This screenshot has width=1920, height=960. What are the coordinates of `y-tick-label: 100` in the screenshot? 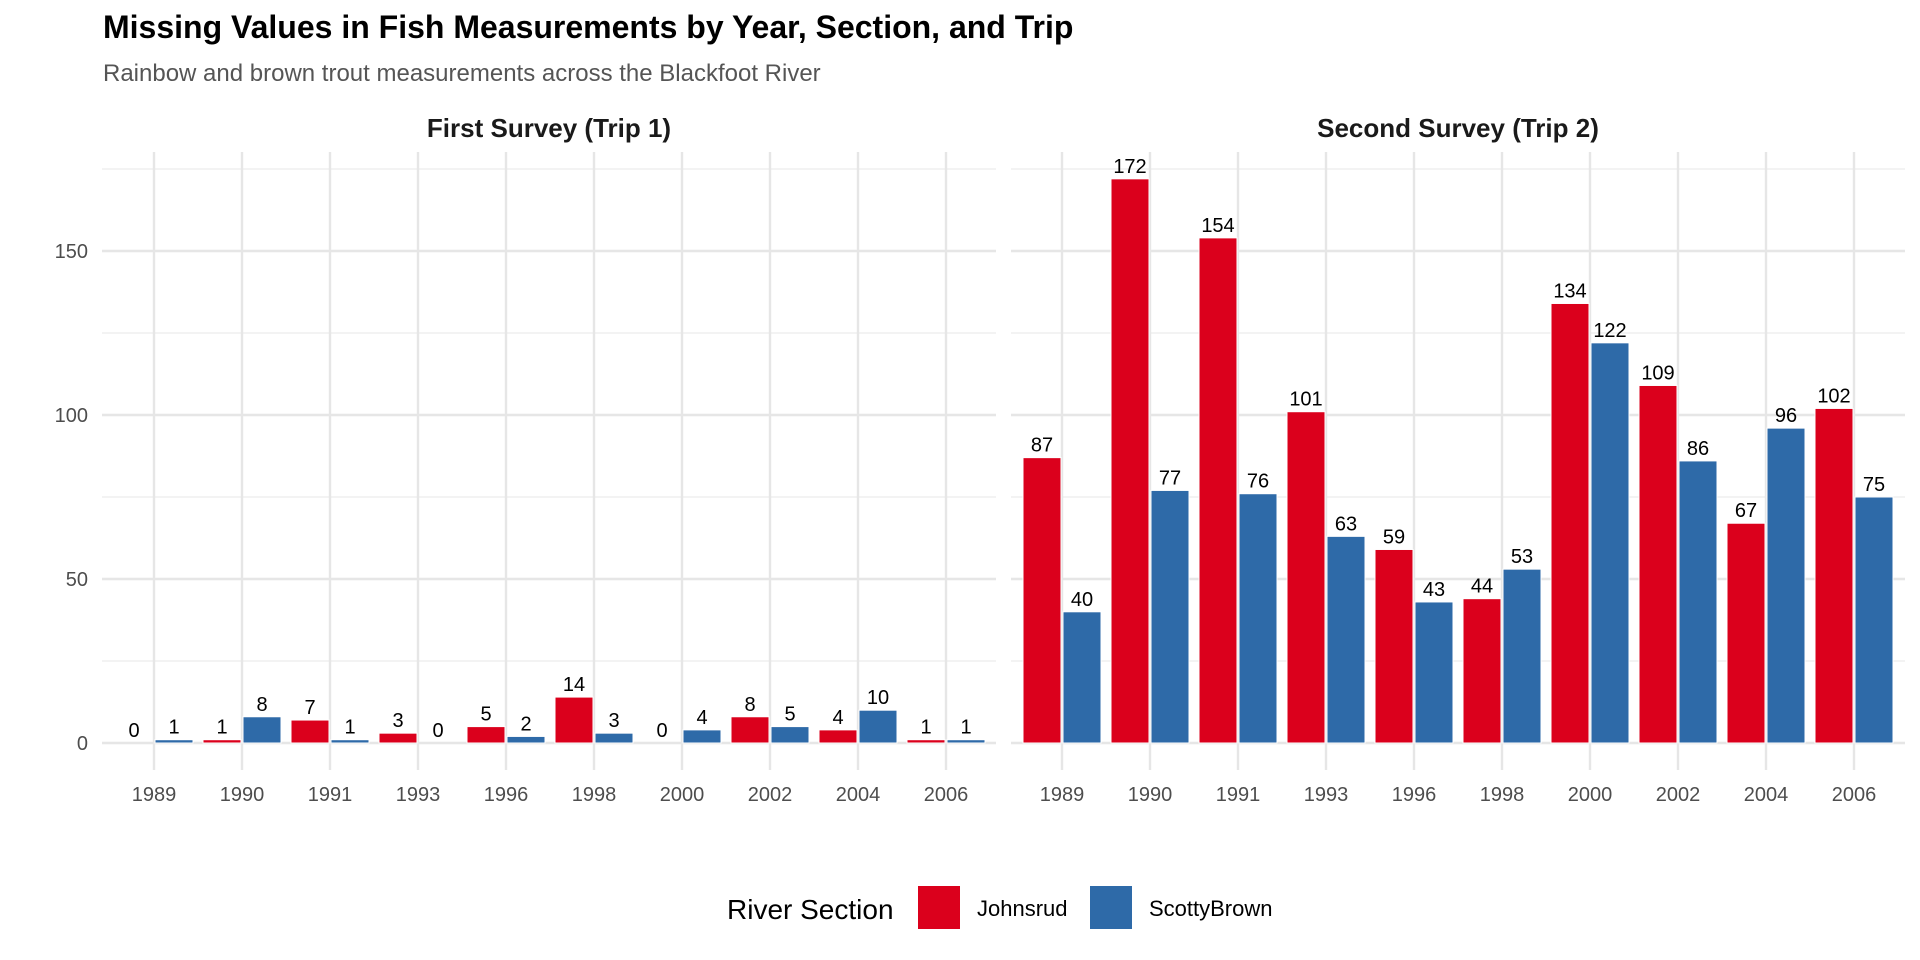 It's located at (71, 416).